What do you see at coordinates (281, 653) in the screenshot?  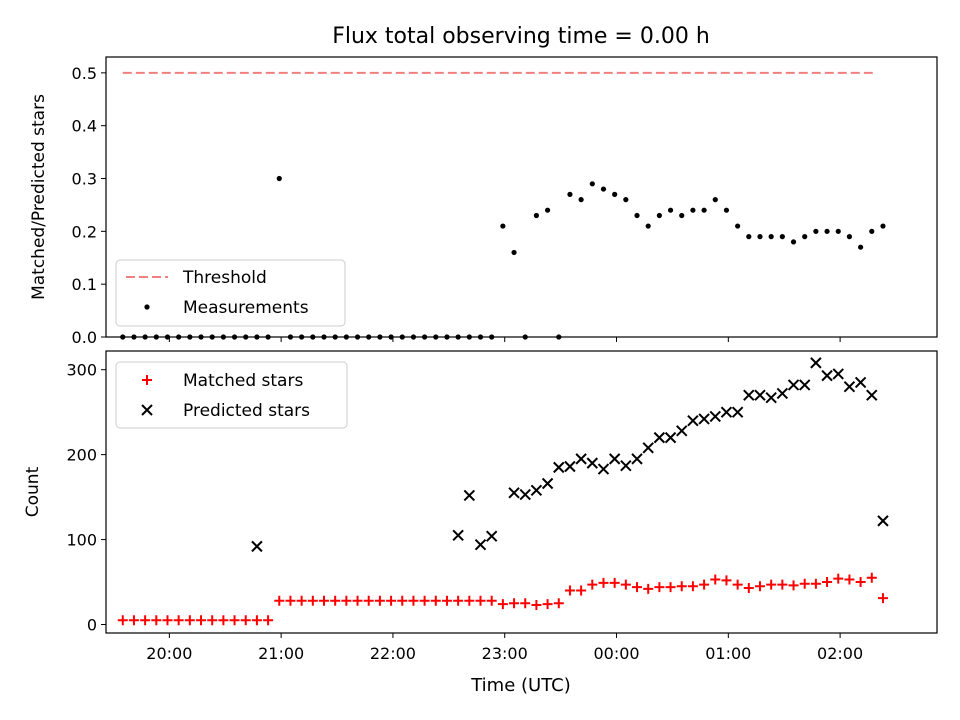 I see `x-tick-label: 21:00` at bounding box center [281, 653].